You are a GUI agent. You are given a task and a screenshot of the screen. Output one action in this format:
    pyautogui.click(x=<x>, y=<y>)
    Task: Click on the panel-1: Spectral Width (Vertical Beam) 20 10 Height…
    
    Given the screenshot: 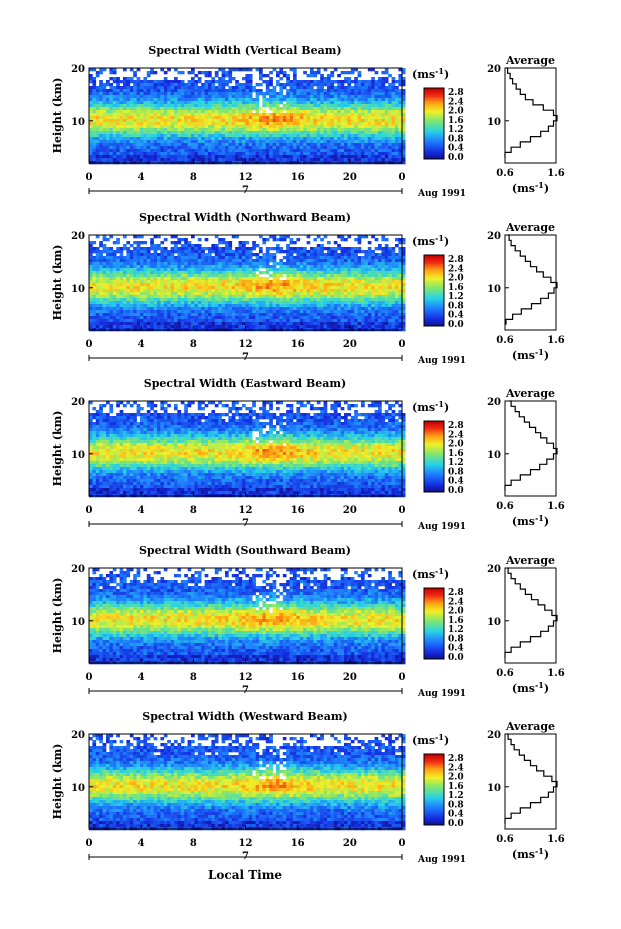 What is the action you would take?
    pyautogui.click(x=308, y=121)
    